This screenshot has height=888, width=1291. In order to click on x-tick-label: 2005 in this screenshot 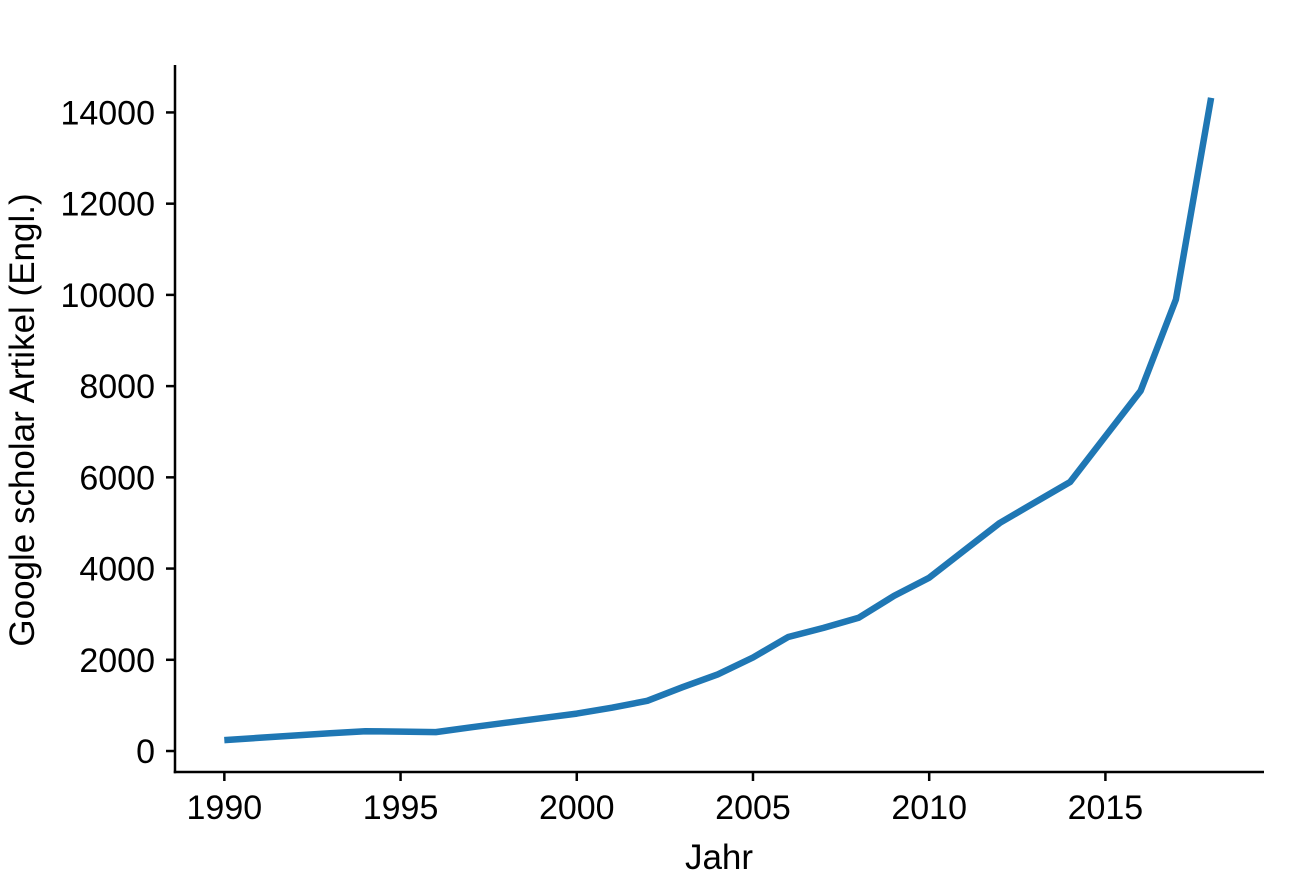, I will do `click(753, 808)`.